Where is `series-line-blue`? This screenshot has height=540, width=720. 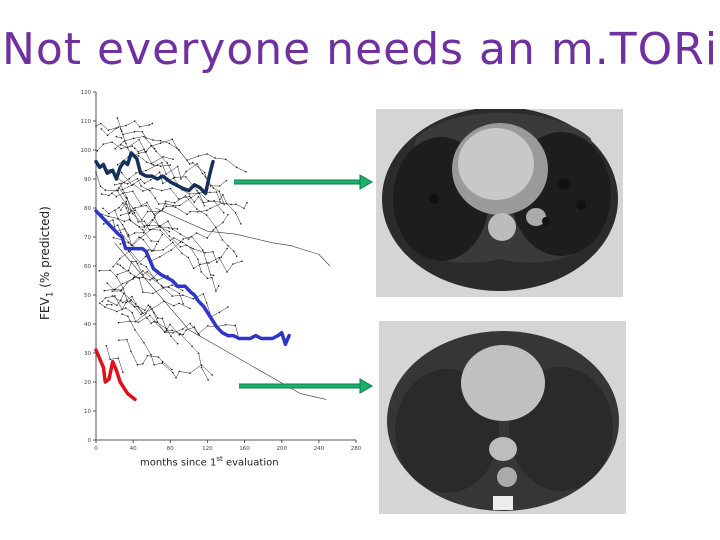 series-line-blue is located at coordinates (192, 278).